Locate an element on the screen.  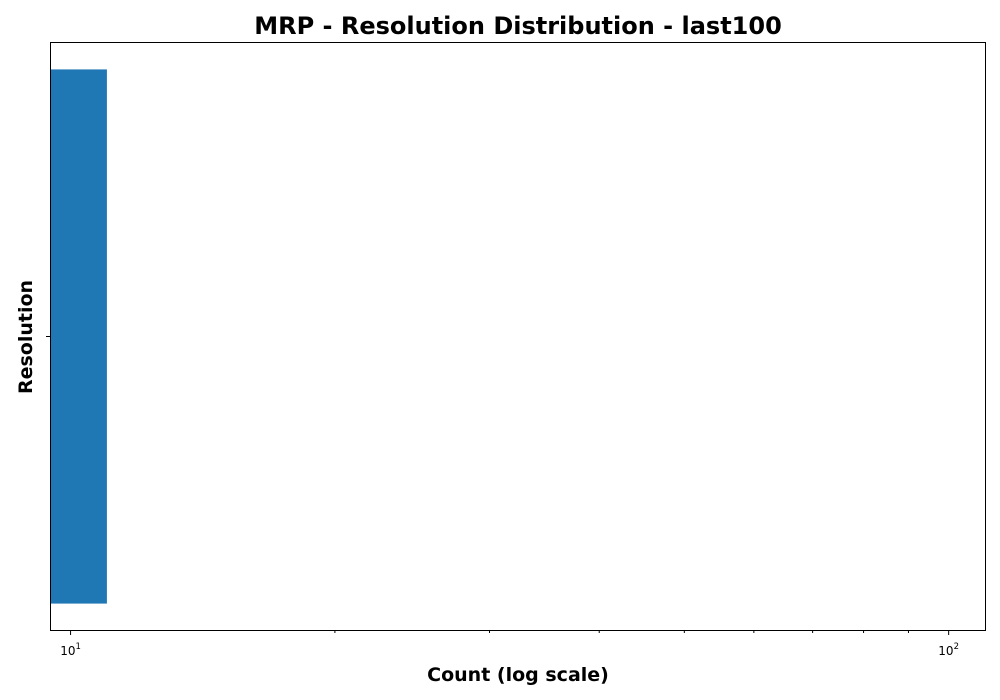
chart-title: MRP - Resolution Distribution - last100 is located at coordinates (518, 26).